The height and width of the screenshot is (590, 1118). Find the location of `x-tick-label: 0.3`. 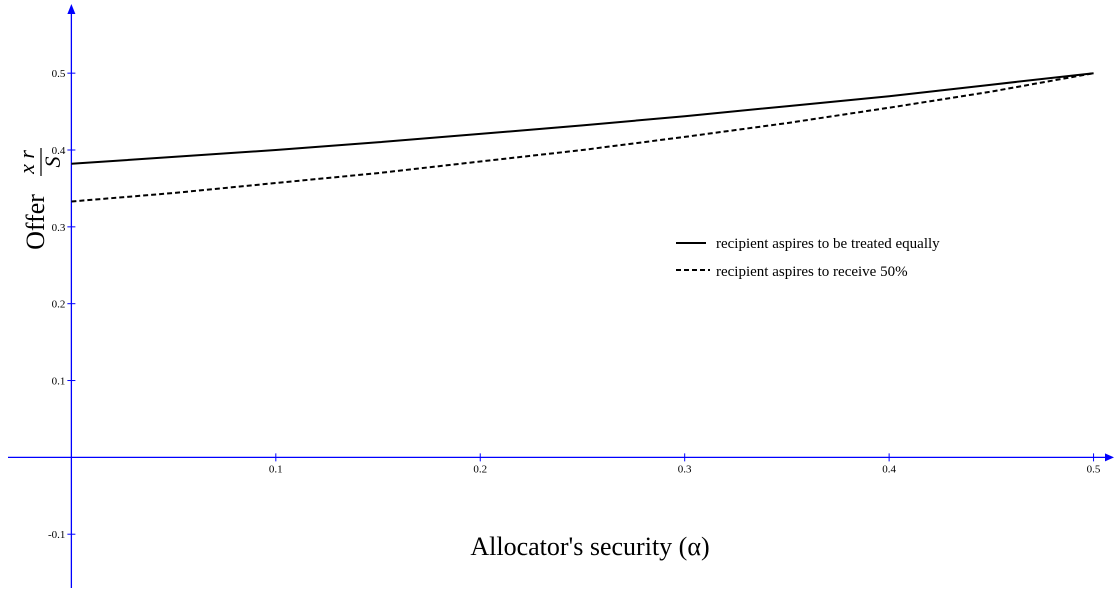

x-tick-label: 0.3 is located at coordinates (685, 469).